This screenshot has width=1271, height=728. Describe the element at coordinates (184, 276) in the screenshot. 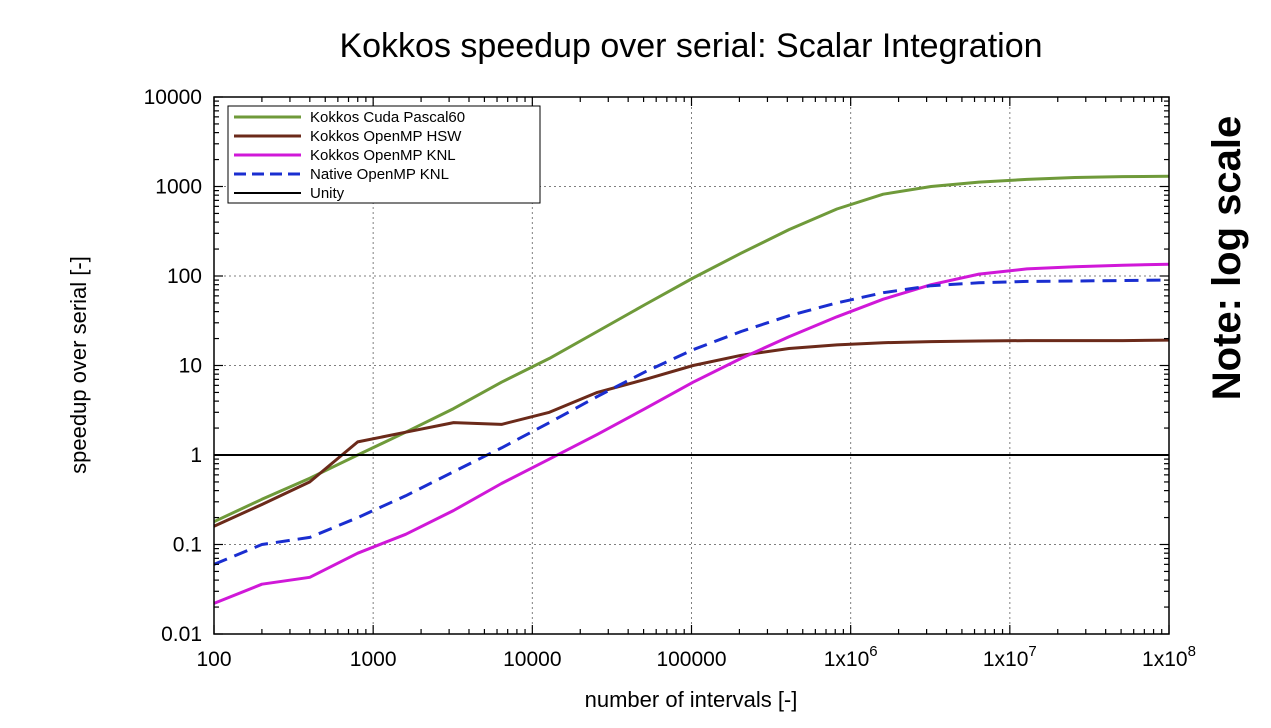

I see `y-tick-label: 100` at that location.